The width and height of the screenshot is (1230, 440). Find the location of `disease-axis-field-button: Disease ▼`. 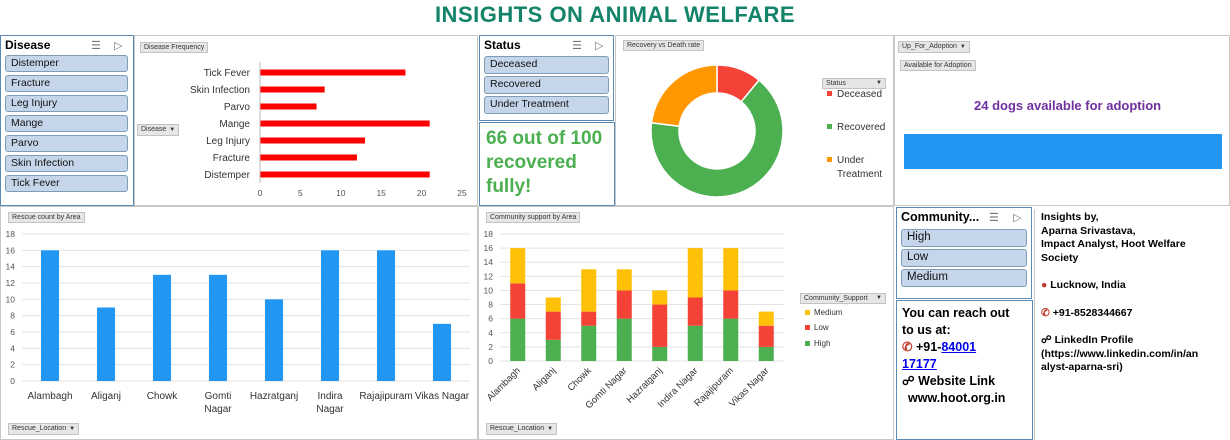

disease-axis-field-button: Disease ▼ is located at coordinates (158, 130).